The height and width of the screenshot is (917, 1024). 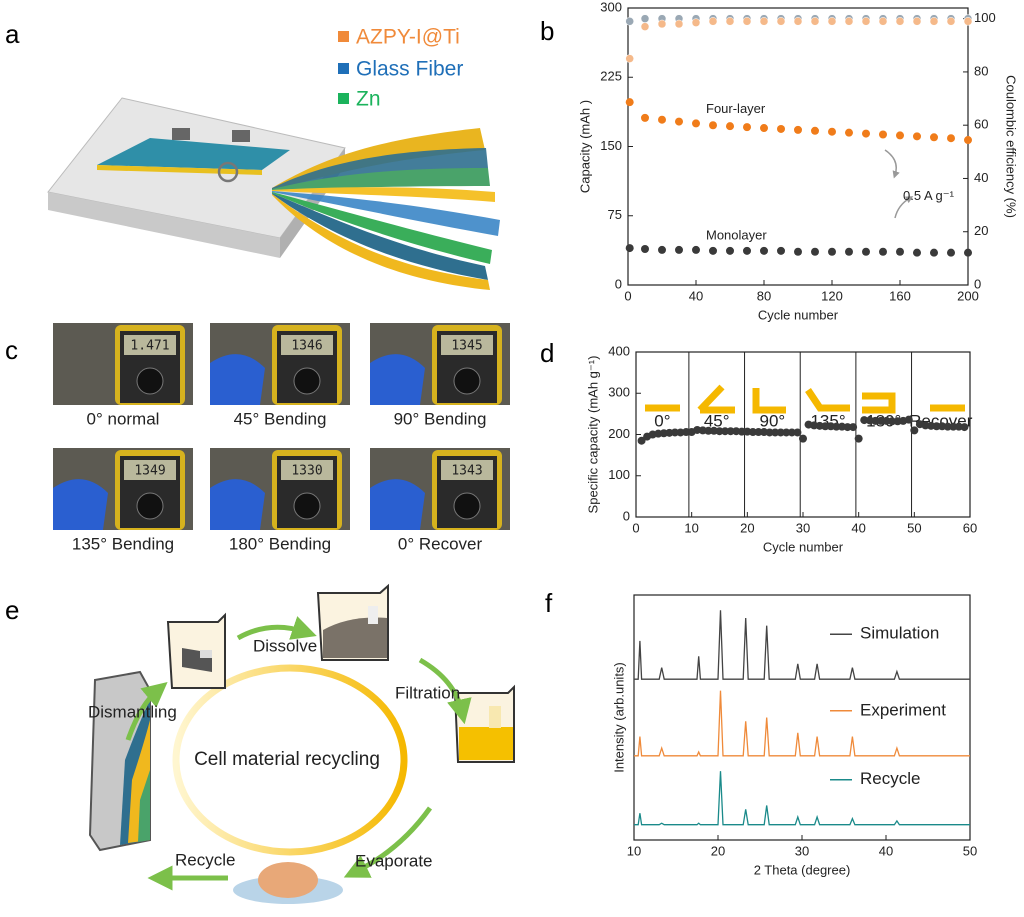 I want to click on cell, so click(x=193, y=154).